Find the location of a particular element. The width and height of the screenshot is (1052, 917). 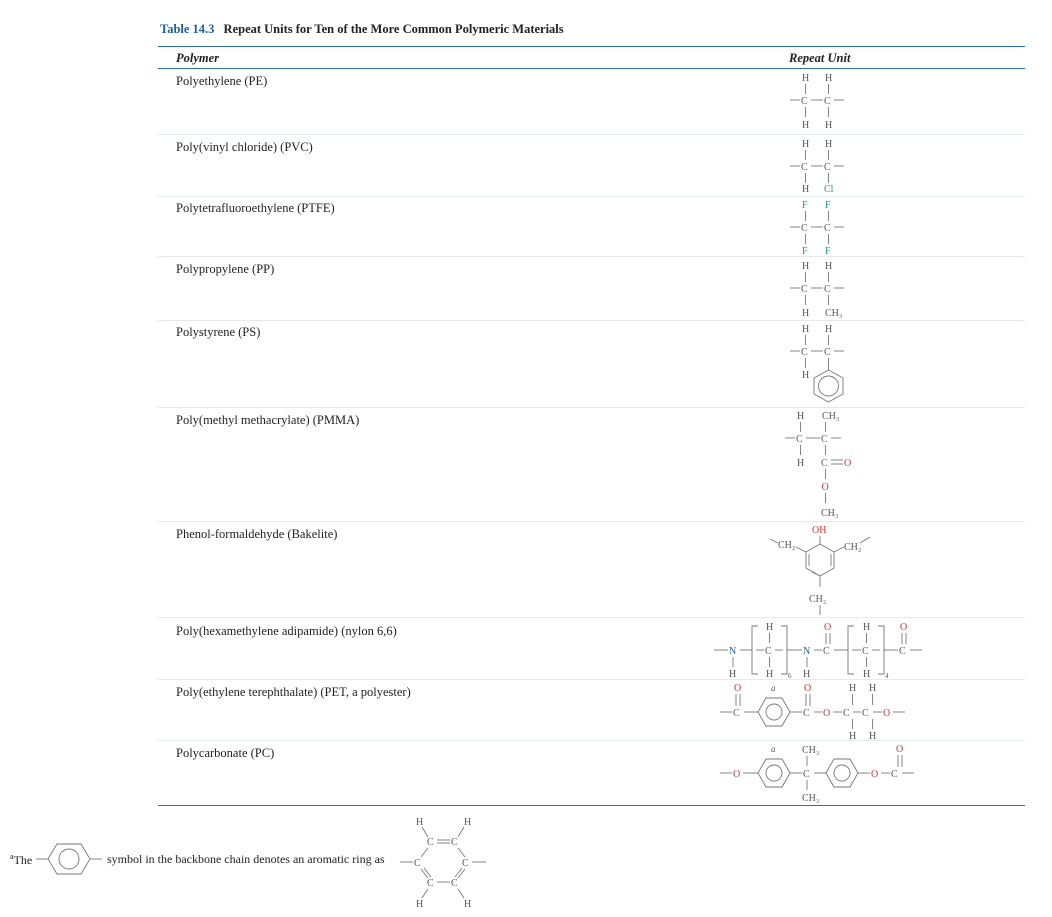

repeat-unit-bakelite: OH CH₂ CH₂ CH₂ is located at coordinates (820, 570).